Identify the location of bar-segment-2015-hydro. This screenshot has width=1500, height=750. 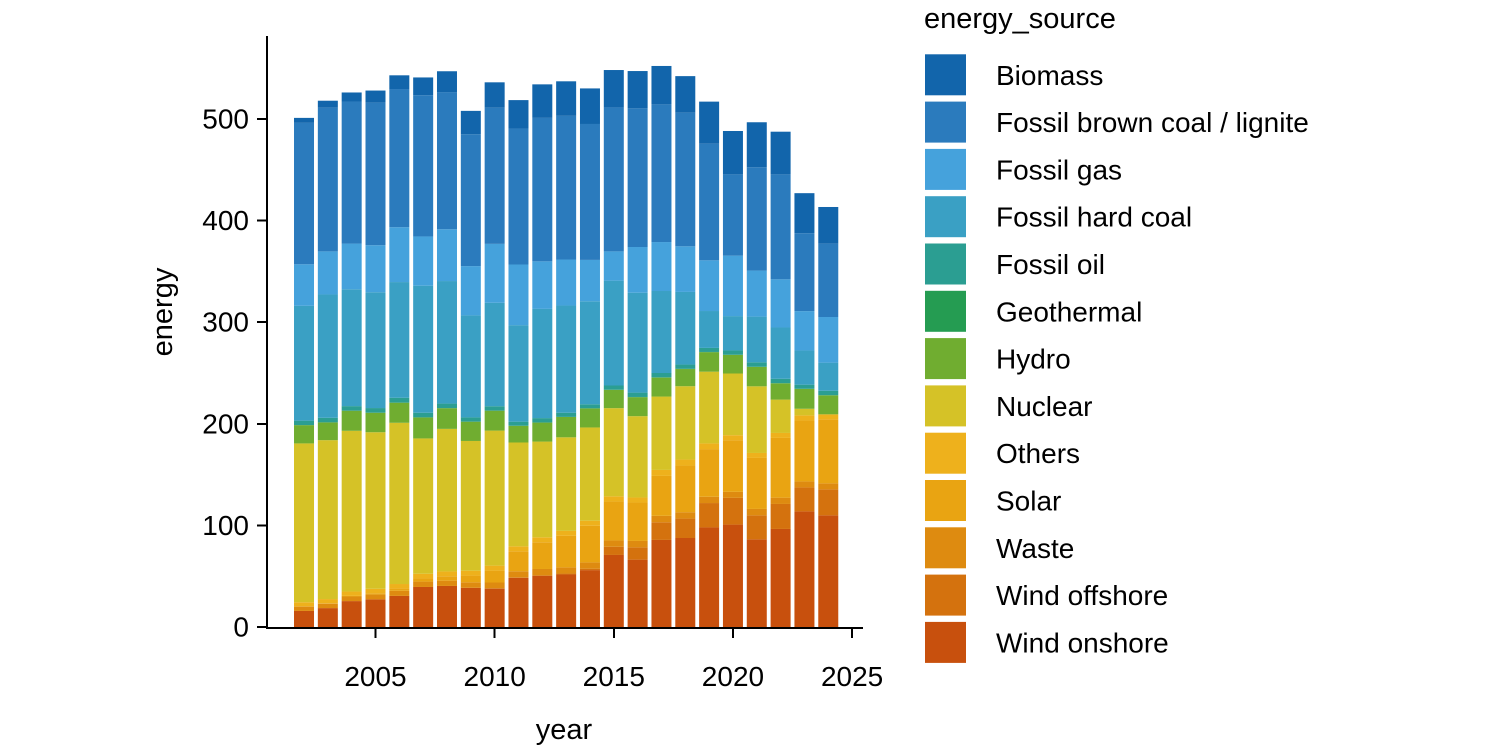
(613, 399).